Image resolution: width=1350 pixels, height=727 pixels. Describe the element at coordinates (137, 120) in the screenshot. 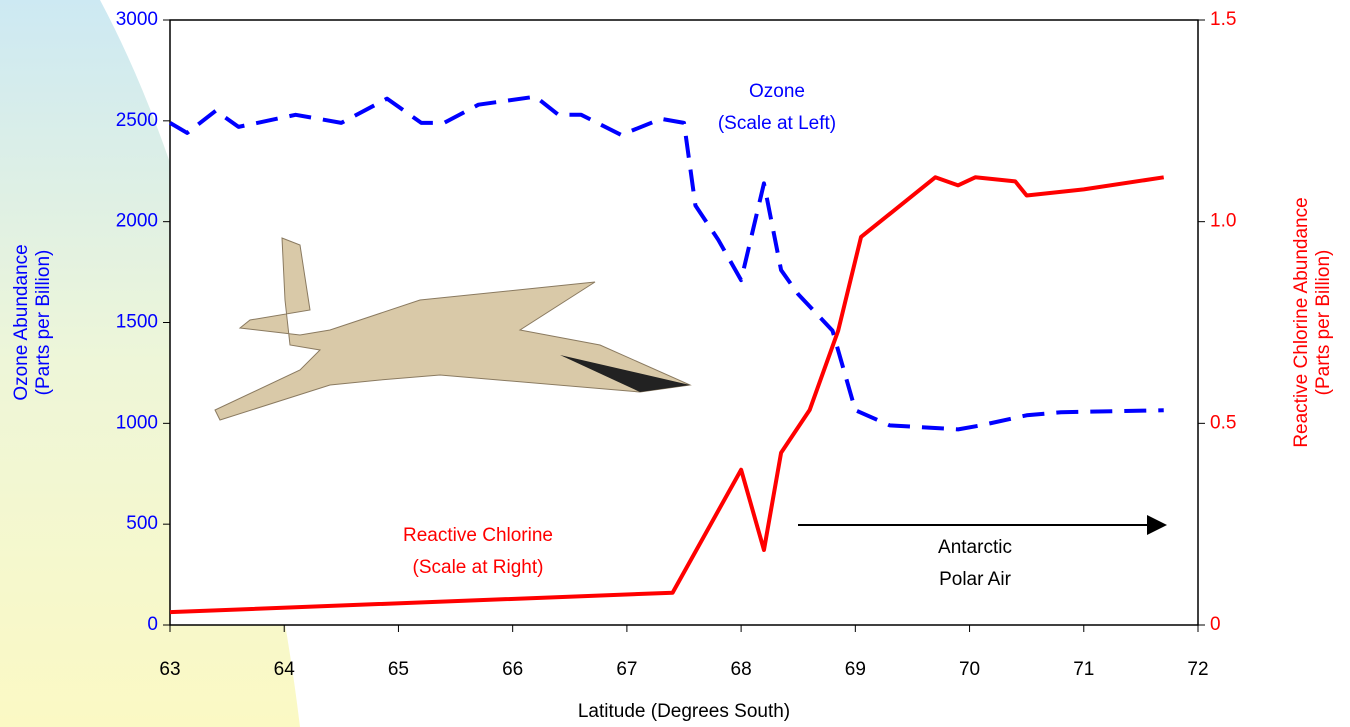

I see `y-tick-label: 2500` at that location.